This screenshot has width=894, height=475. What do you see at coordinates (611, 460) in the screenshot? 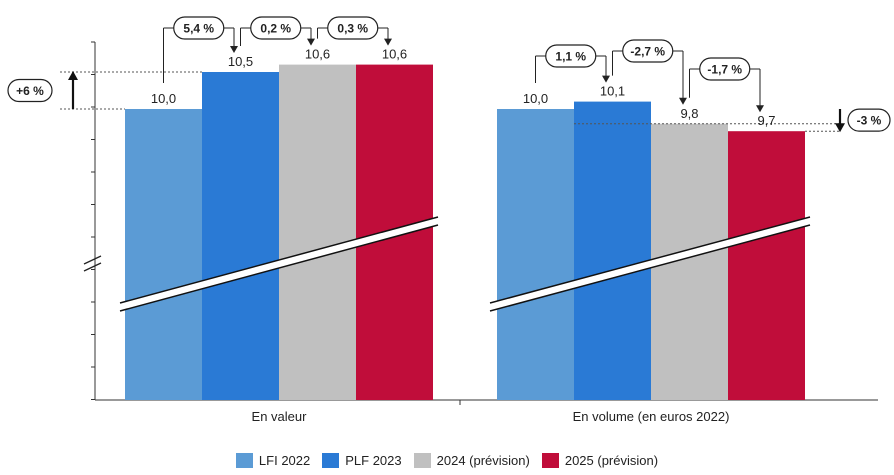
I see `legend-label: 2025 (prévision)` at bounding box center [611, 460].